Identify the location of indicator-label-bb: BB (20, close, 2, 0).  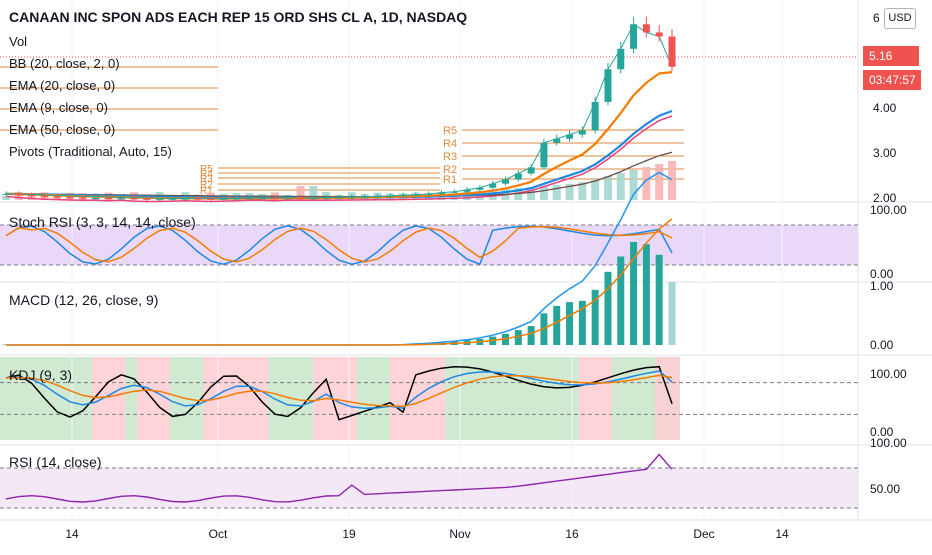
(64, 63).